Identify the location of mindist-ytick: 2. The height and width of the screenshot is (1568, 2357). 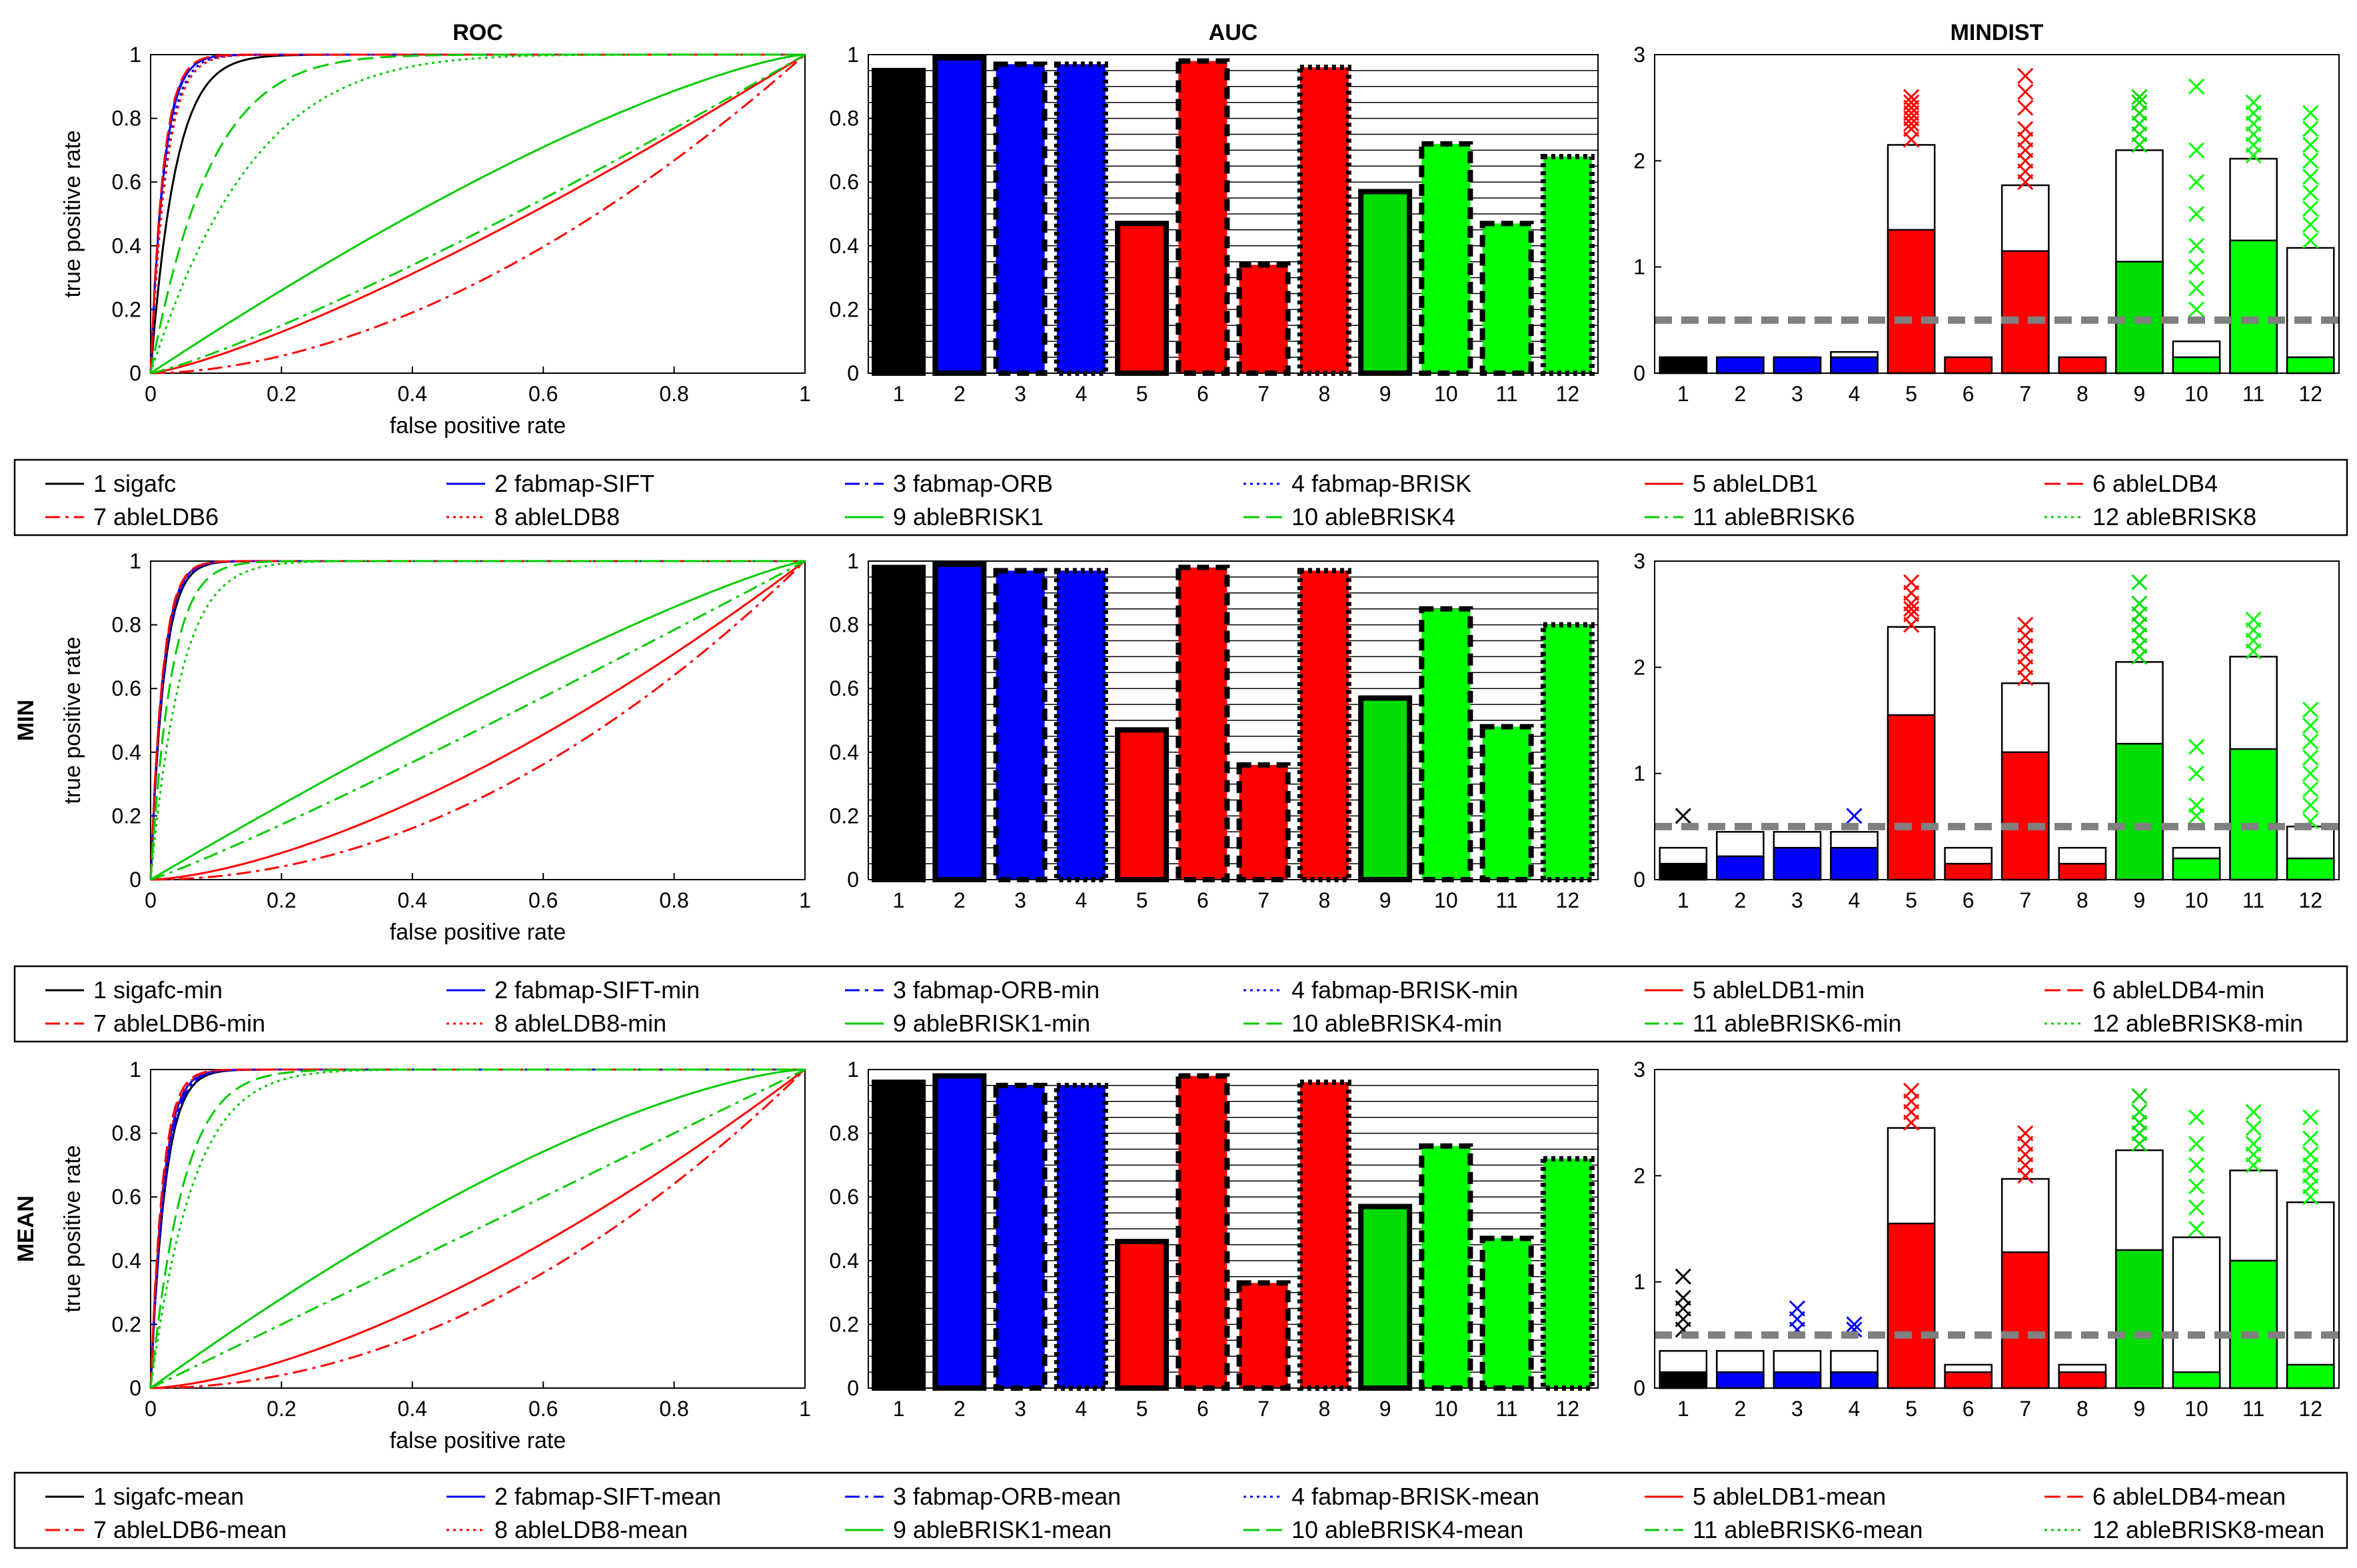
(1639, 667).